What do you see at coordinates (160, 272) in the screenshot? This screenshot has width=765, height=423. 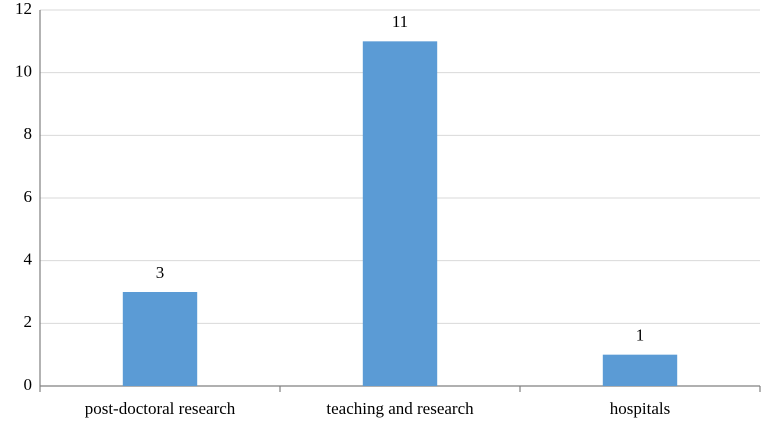 I see `data-label: 3` at bounding box center [160, 272].